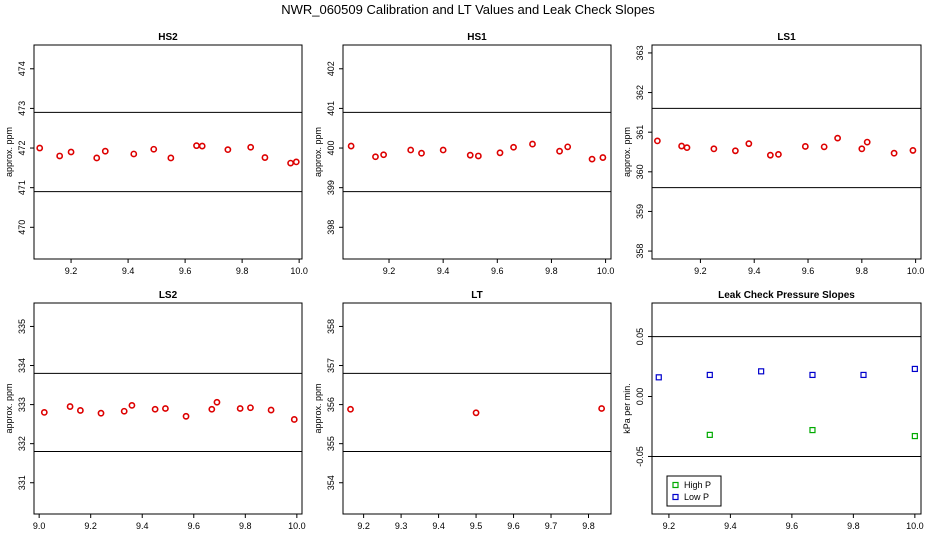 The width and height of the screenshot is (936, 540). Describe the element at coordinates (477, 37) in the screenshot. I see `panel-title: HS1` at that location.